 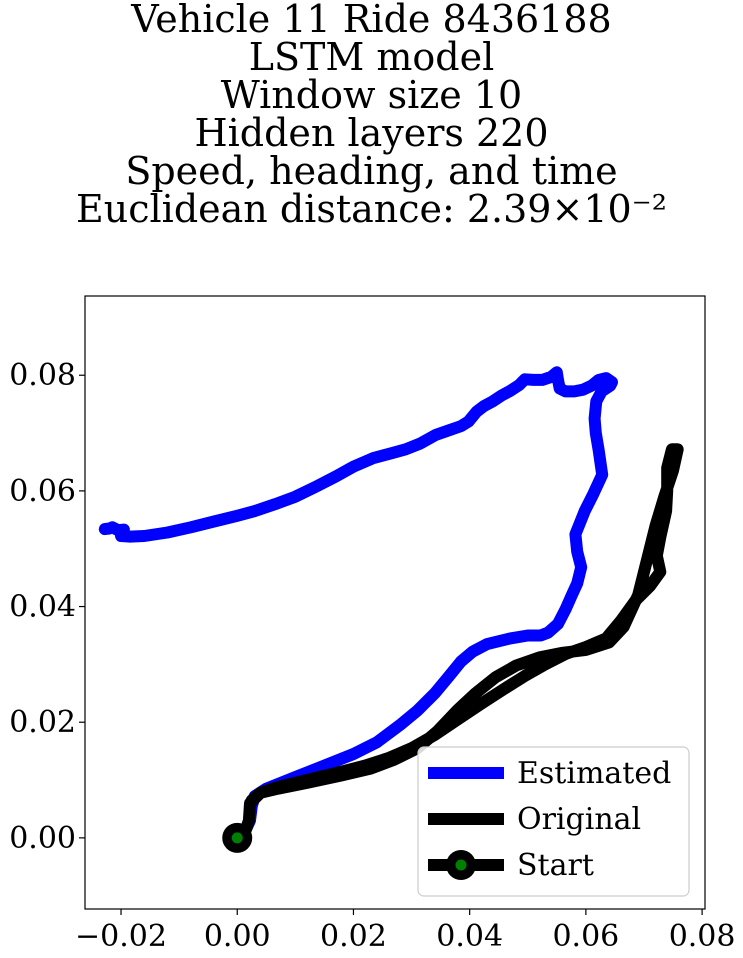 What do you see at coordinates (585, 936) in the screenshot?
I see `x-tick-label: 0.06` at bounding box center [585, 936].